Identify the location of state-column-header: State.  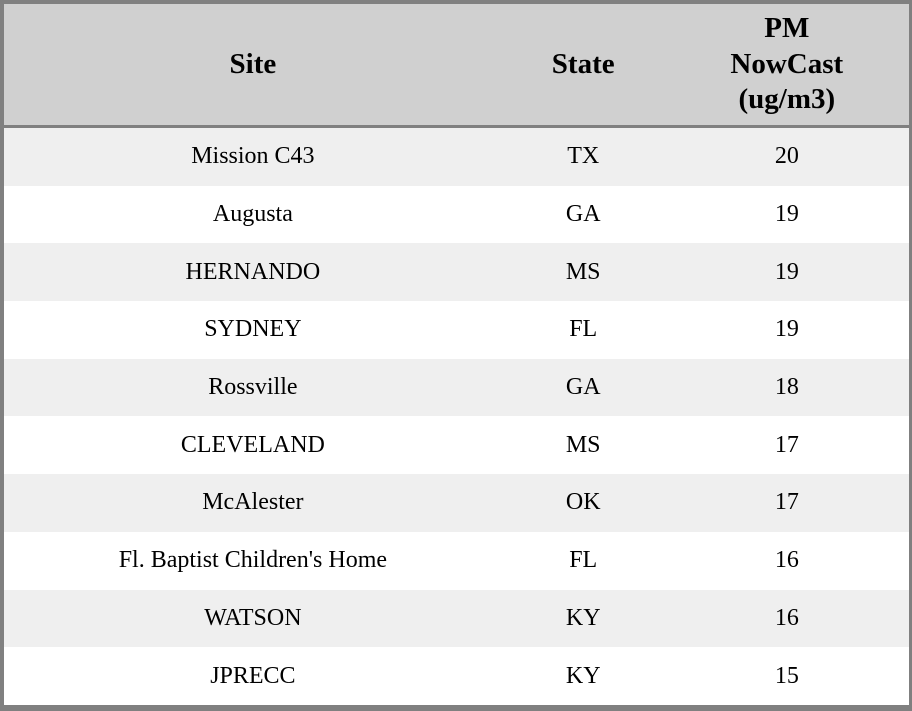
(583, 66).